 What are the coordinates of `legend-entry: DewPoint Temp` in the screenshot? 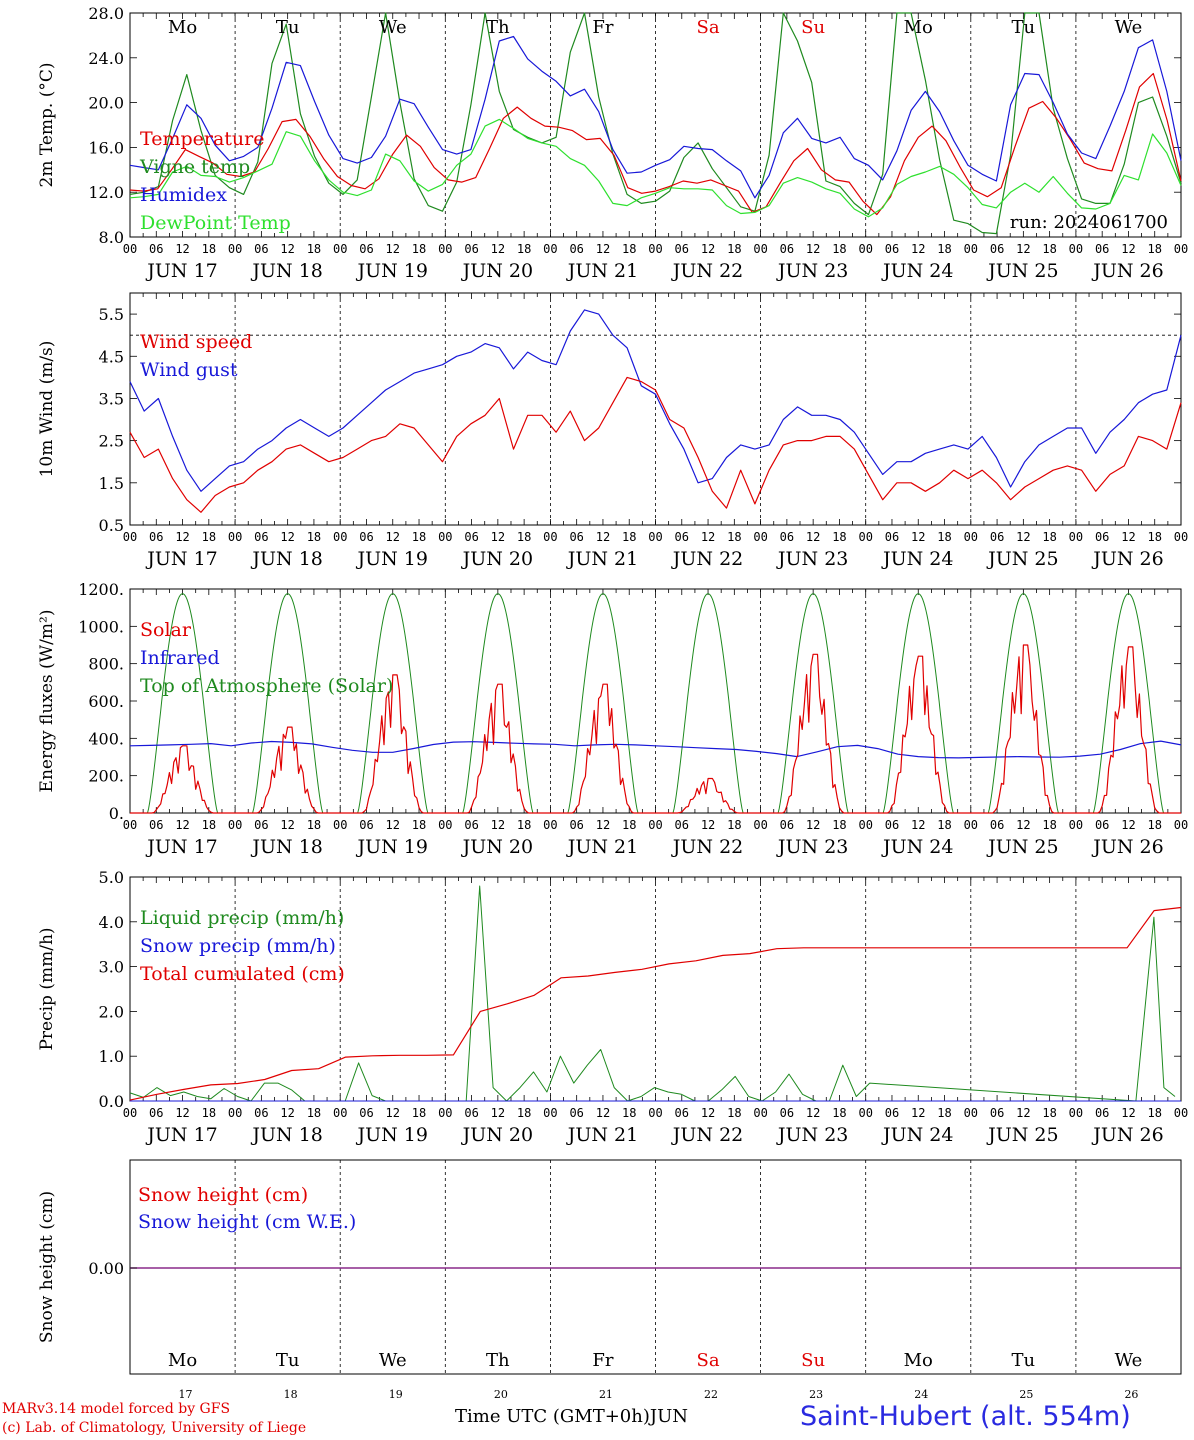 It's located at (215, 223).